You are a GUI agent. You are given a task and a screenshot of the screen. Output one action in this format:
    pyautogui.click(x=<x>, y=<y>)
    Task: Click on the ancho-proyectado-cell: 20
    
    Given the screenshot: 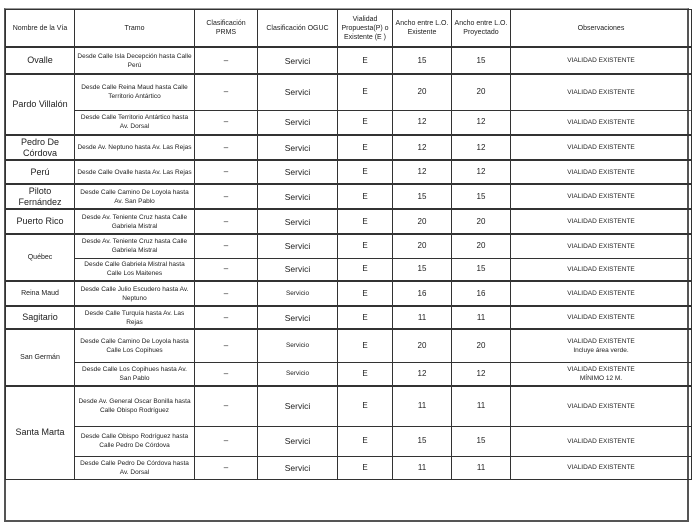 What is the action you would take?
    pyautogui.click(x=481, y=92)
    